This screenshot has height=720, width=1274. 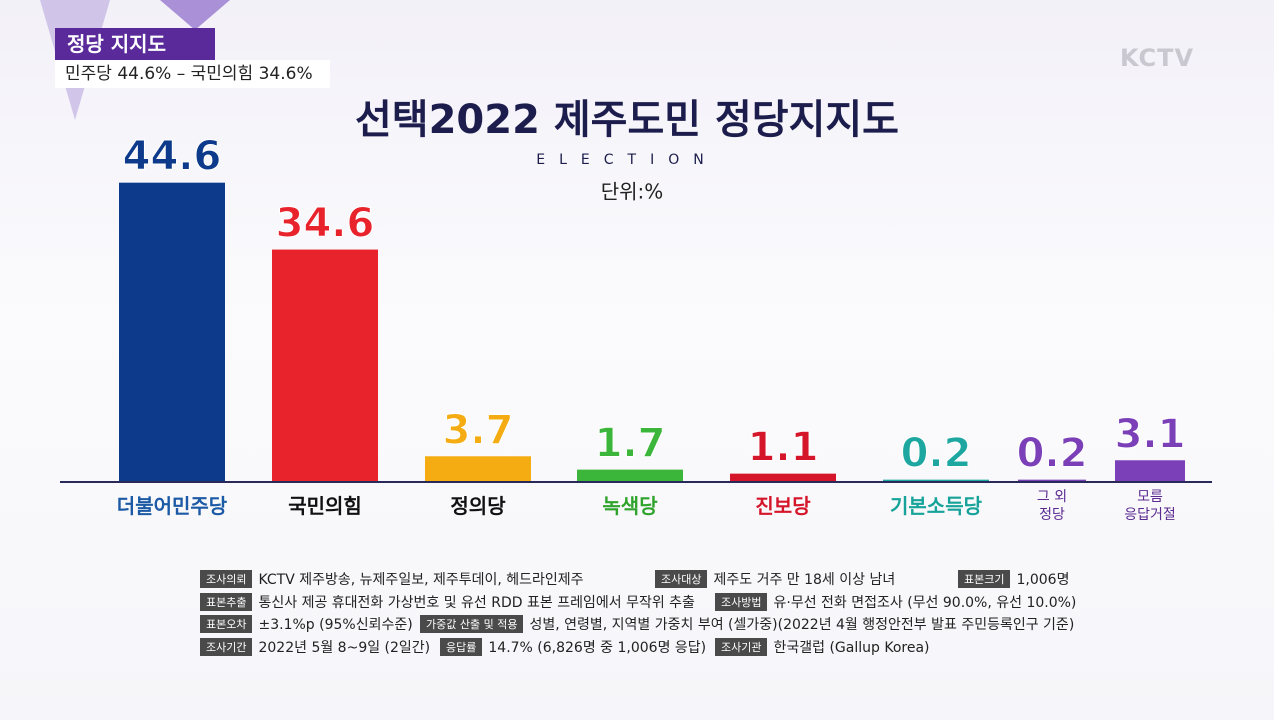 What do you see at coordinates (325, 506) in the screenshot?
I see `category-label: 국민의힘` at bounding box center [325, 506].